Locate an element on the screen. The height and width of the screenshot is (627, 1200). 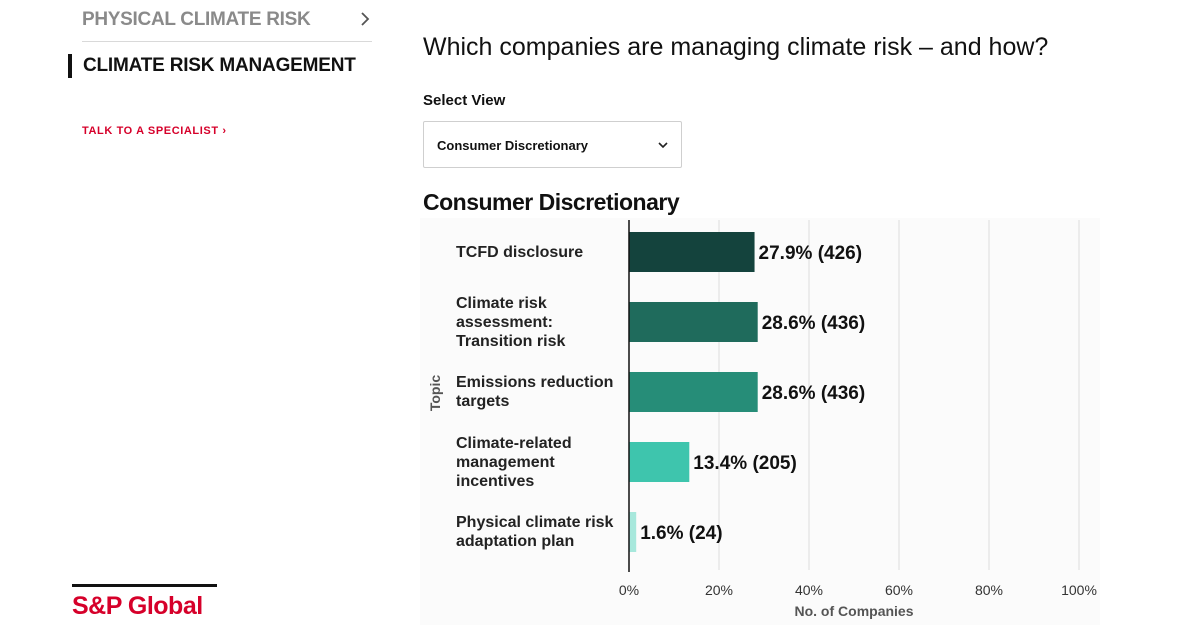
category-label: TCFD disclosure is located at coordinates (543, 252).